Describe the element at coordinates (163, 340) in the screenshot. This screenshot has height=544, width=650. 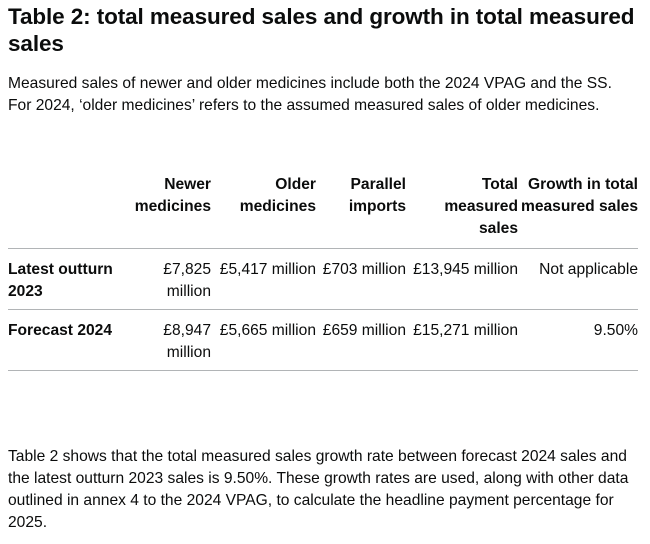
I see `table-cell: £8,947 million` at that location.